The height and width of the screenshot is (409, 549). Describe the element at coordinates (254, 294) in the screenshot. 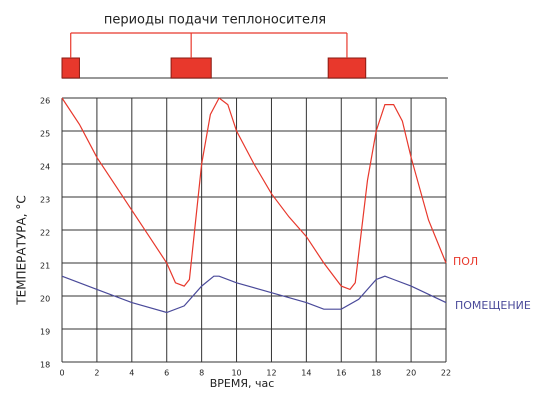

I see `series-line` at that location.